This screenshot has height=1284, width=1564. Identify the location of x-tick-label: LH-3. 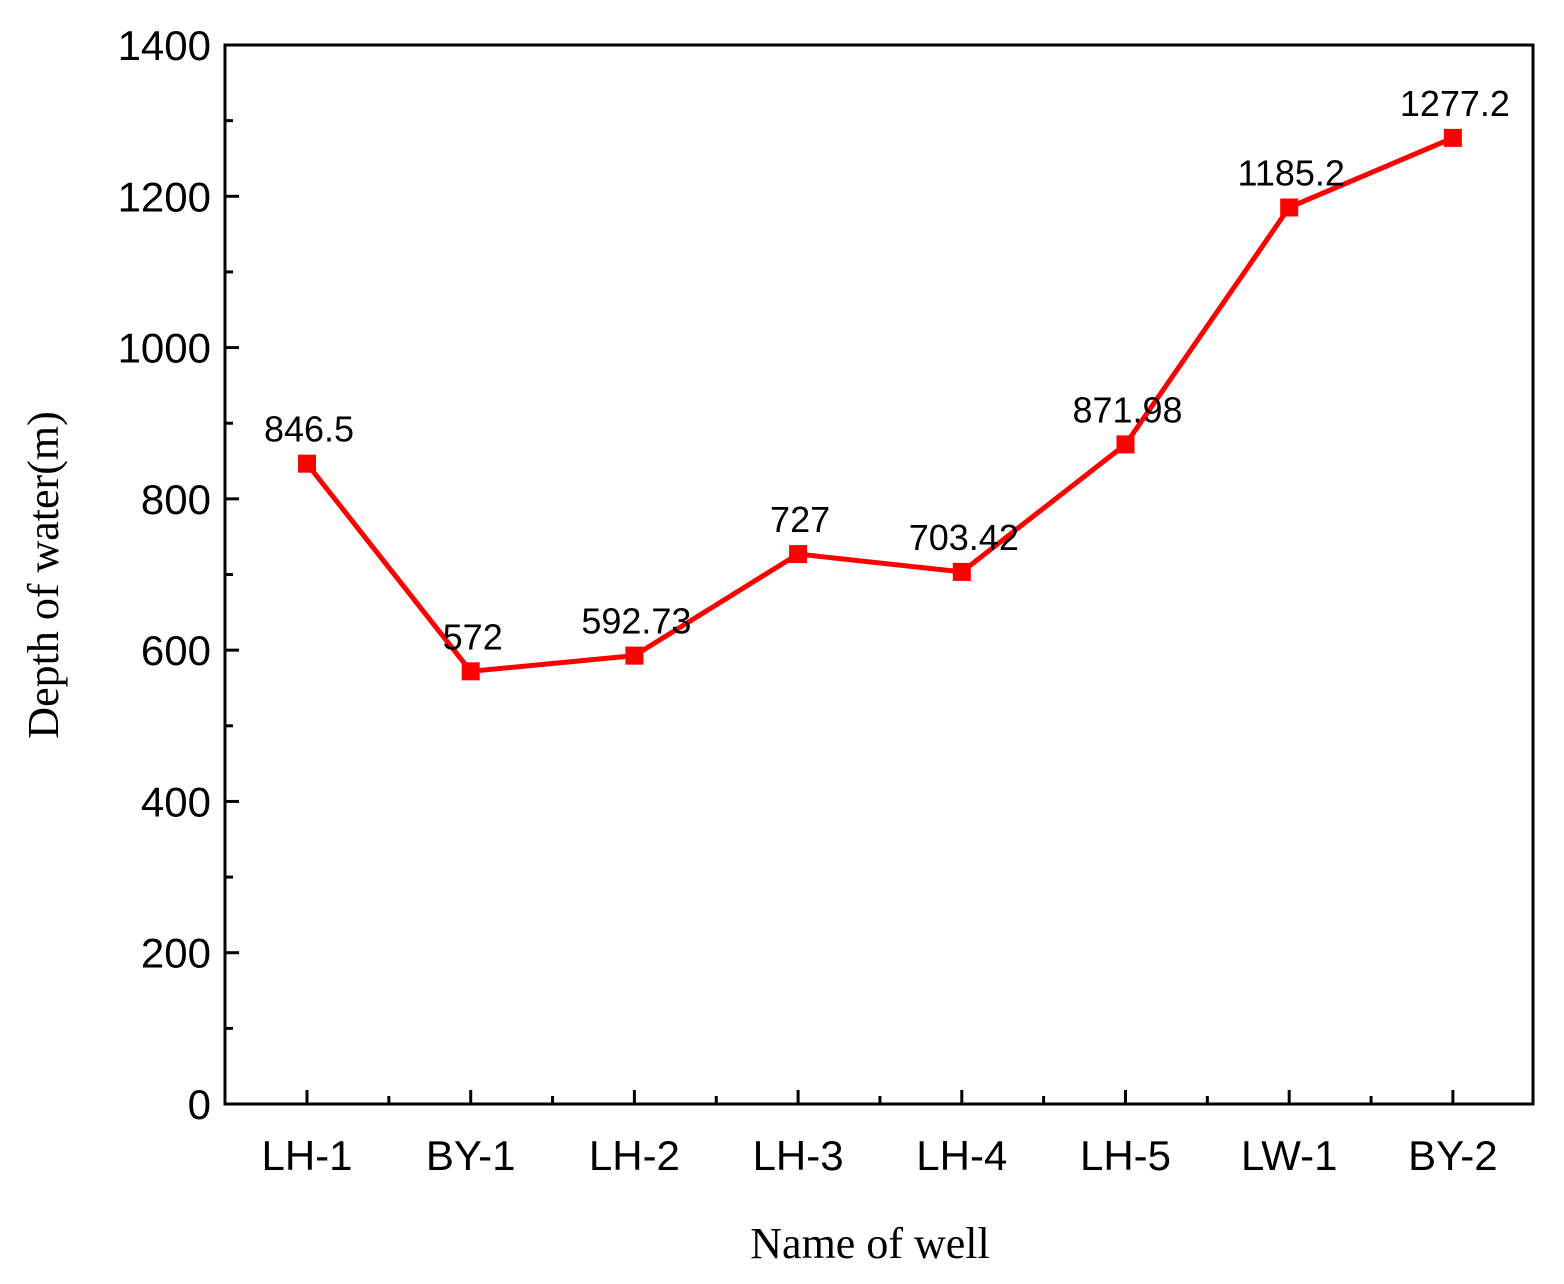
(798, 1155).